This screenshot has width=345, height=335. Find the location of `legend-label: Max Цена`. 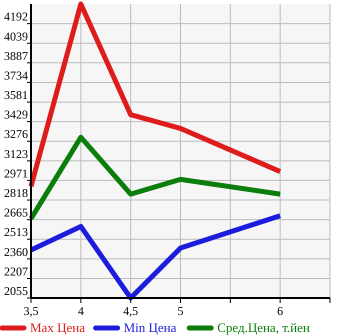

legend-label: Max Цена is located at coordinates (58, 327).